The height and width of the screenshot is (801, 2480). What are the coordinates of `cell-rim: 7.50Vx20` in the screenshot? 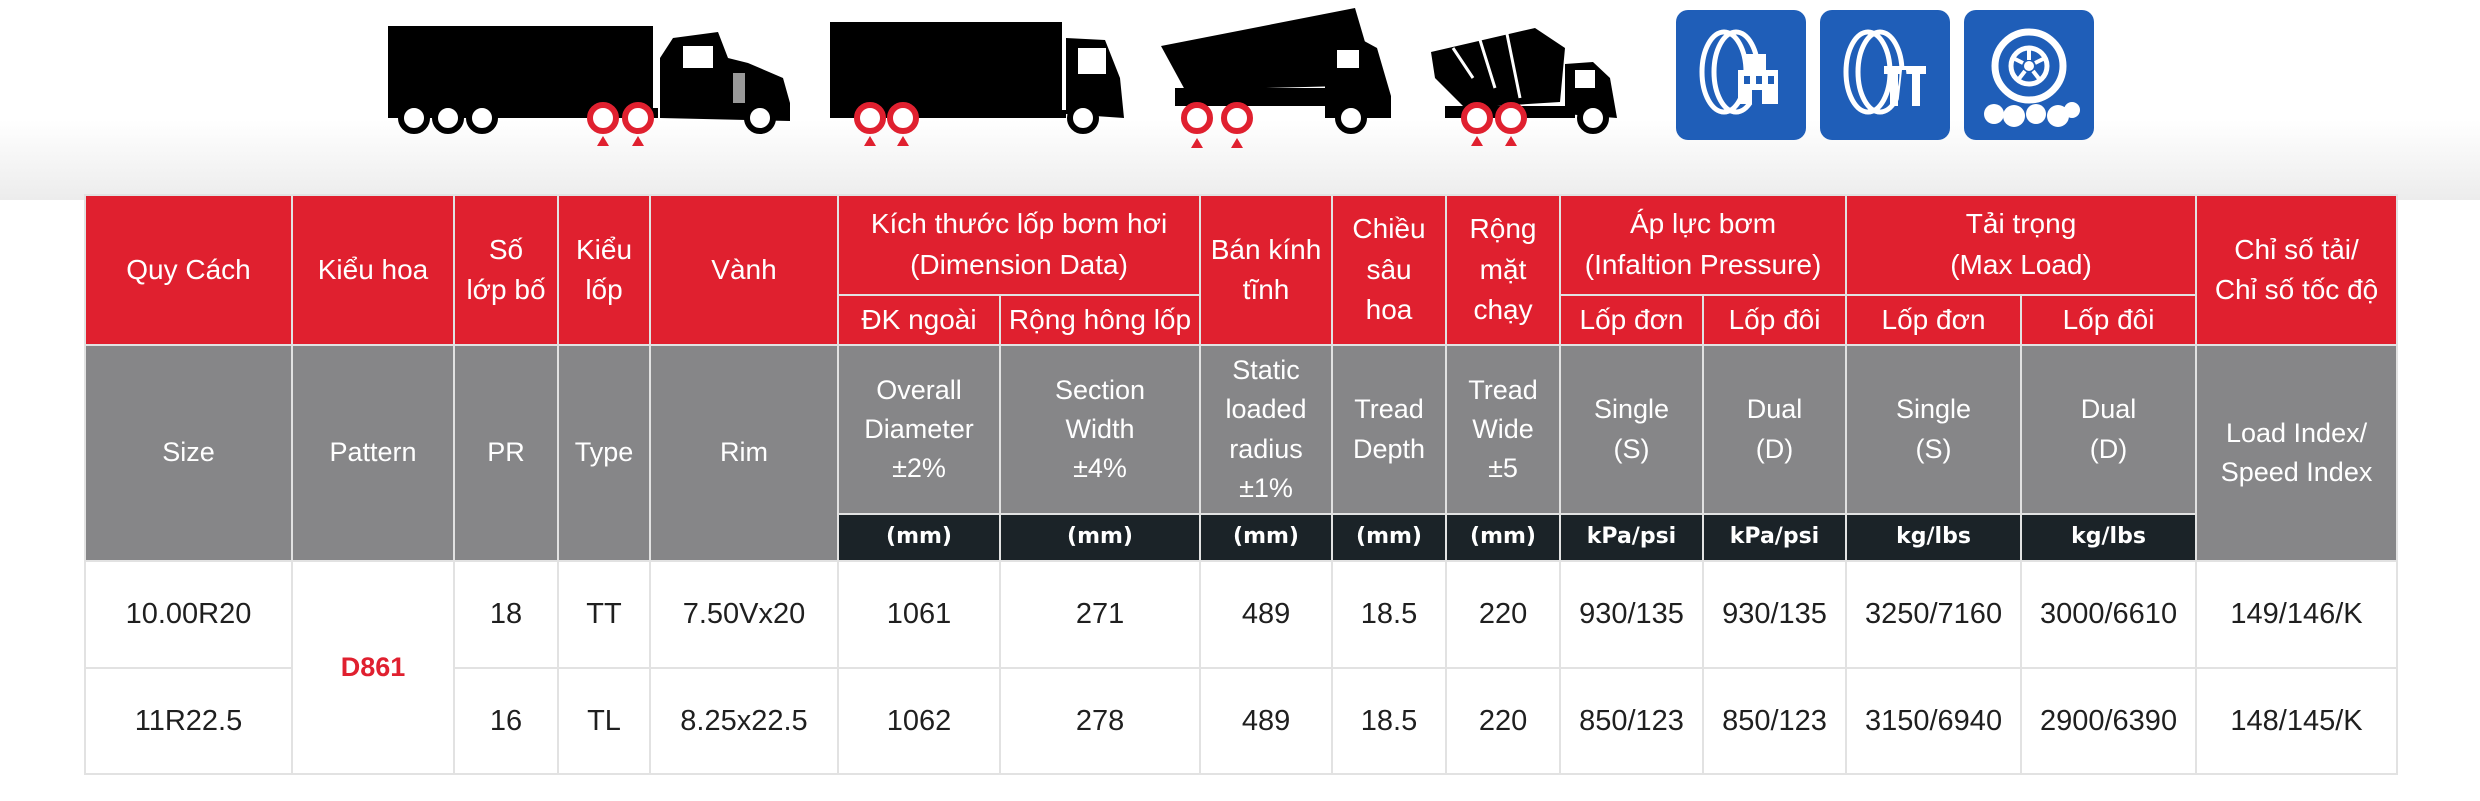 It's located at (744, 614).